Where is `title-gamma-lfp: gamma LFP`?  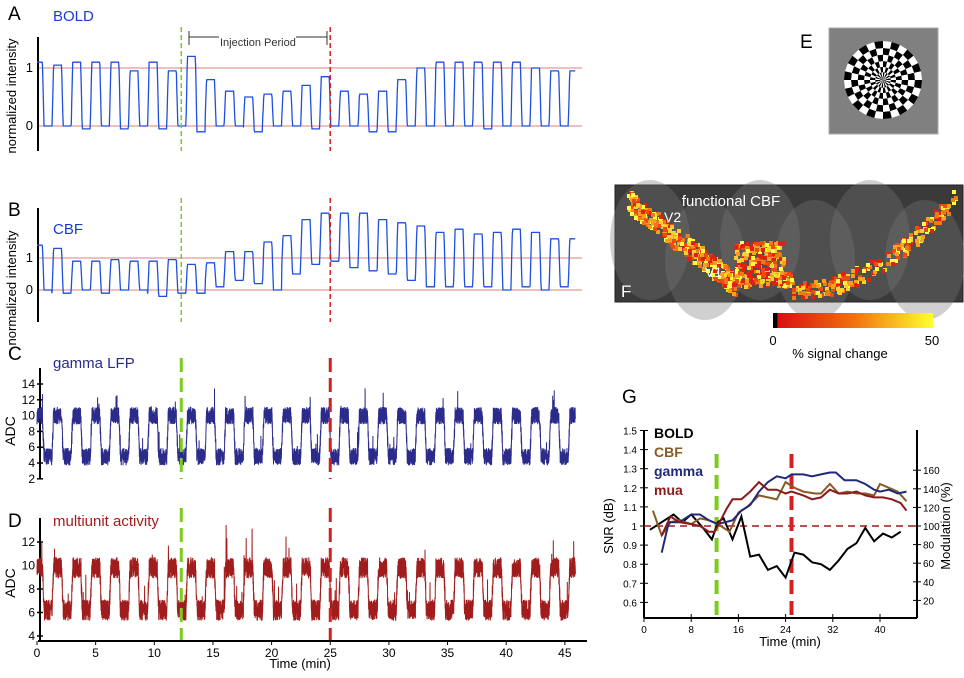 title-gamma-lfp: gamma LFP is located at coordinates (94, 363).